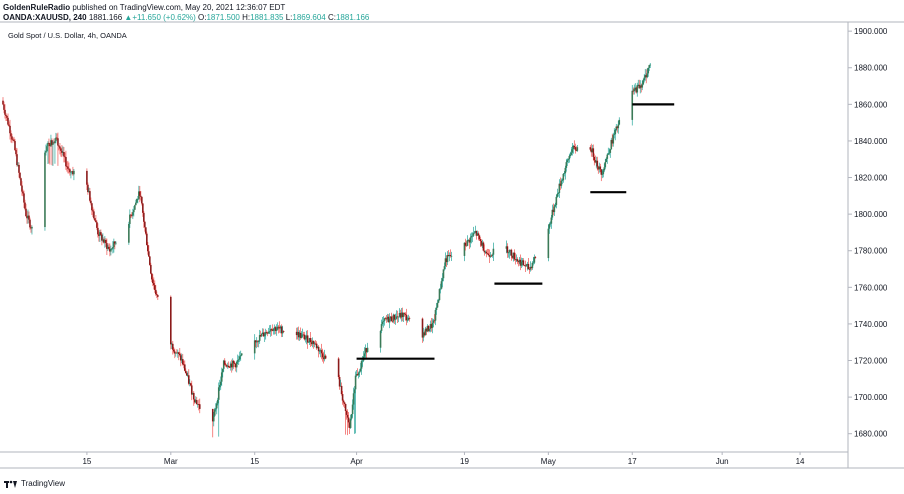  I want to click on y-tick-label: 1740.000, so click(871, 324).